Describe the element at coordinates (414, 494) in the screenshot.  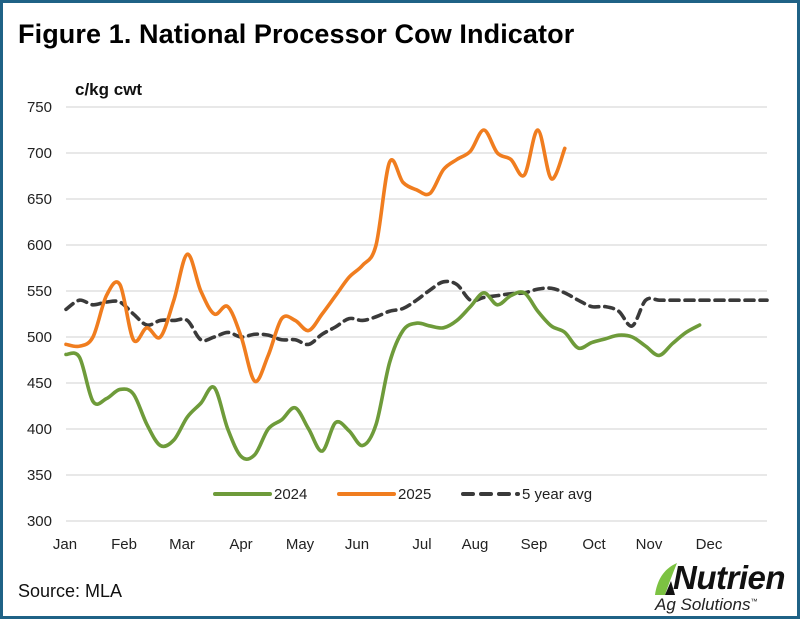
I see `legend-label: 2025` at that location.